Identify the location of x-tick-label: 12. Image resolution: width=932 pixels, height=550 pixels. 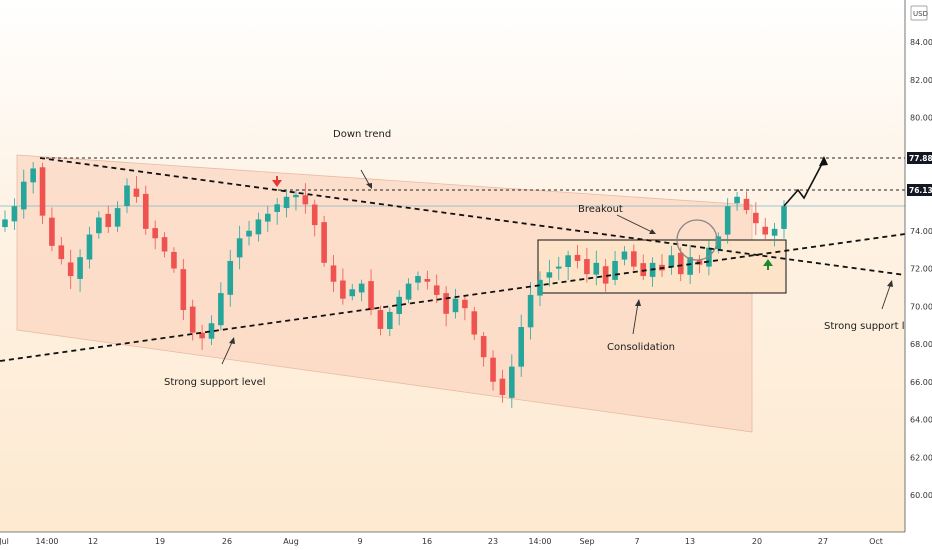
(93, 541).